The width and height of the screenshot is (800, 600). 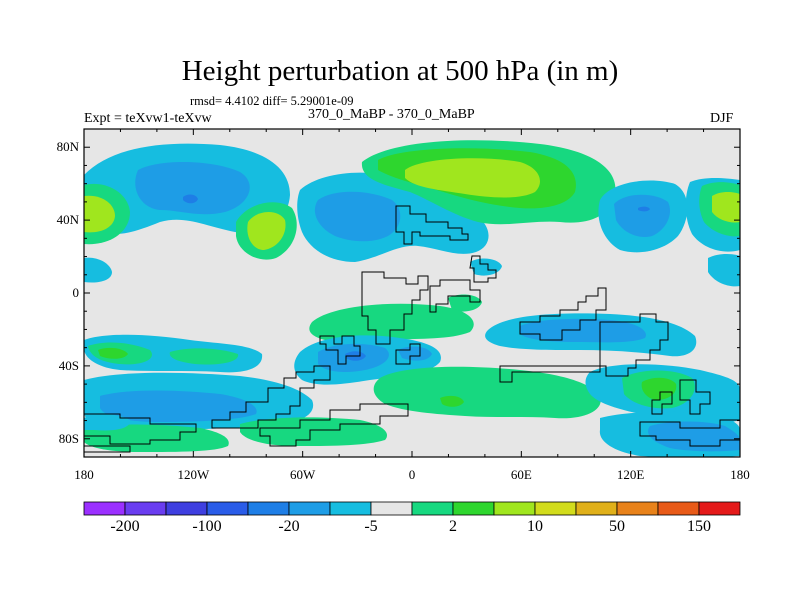 What do you see at coordinates (391, 114) in the screenshot?
I see `run-label: 370_0_MaBP - 370_0_MaBP` at bounding box center [391, 114].